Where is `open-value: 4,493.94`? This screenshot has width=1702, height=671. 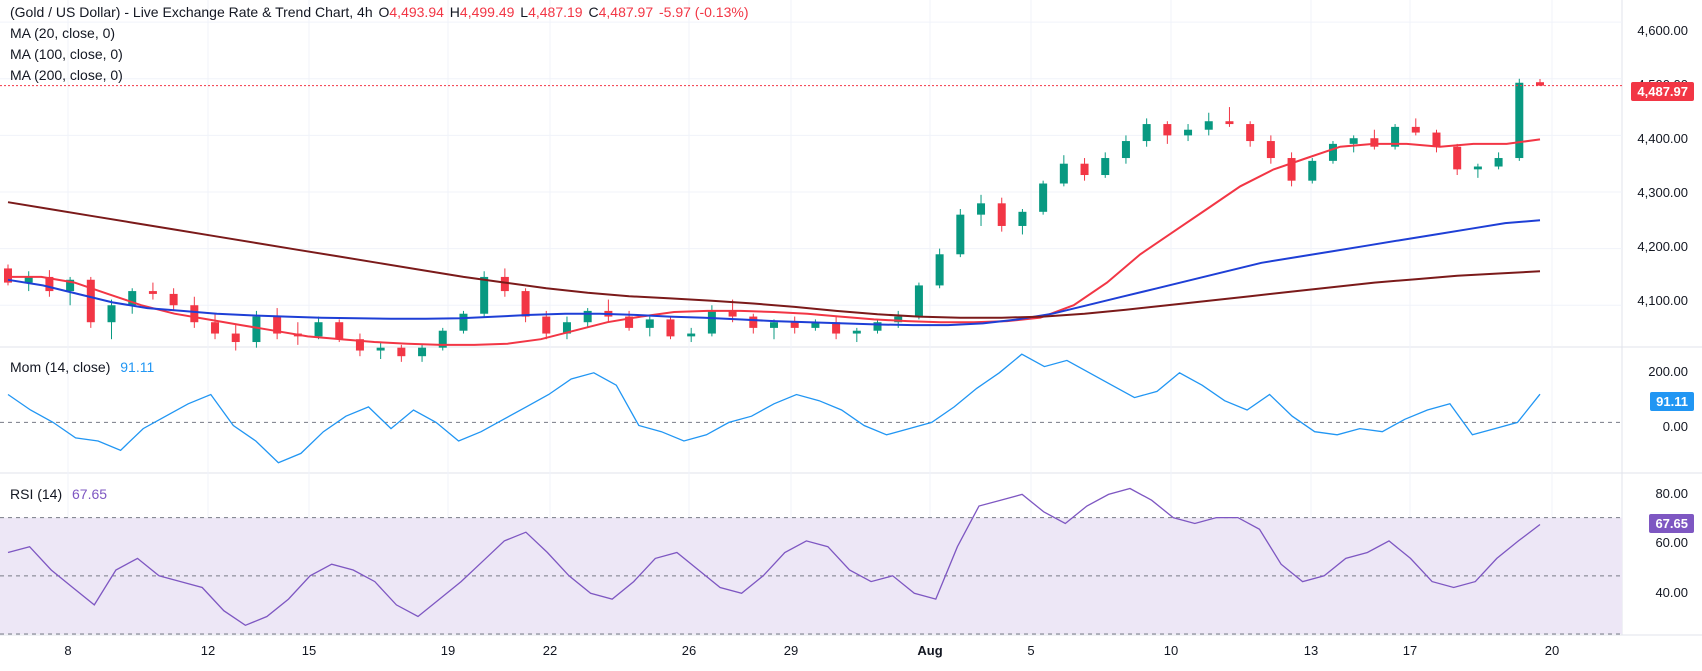
open-value: 4,493.94 is located at coordinates (416, 12).